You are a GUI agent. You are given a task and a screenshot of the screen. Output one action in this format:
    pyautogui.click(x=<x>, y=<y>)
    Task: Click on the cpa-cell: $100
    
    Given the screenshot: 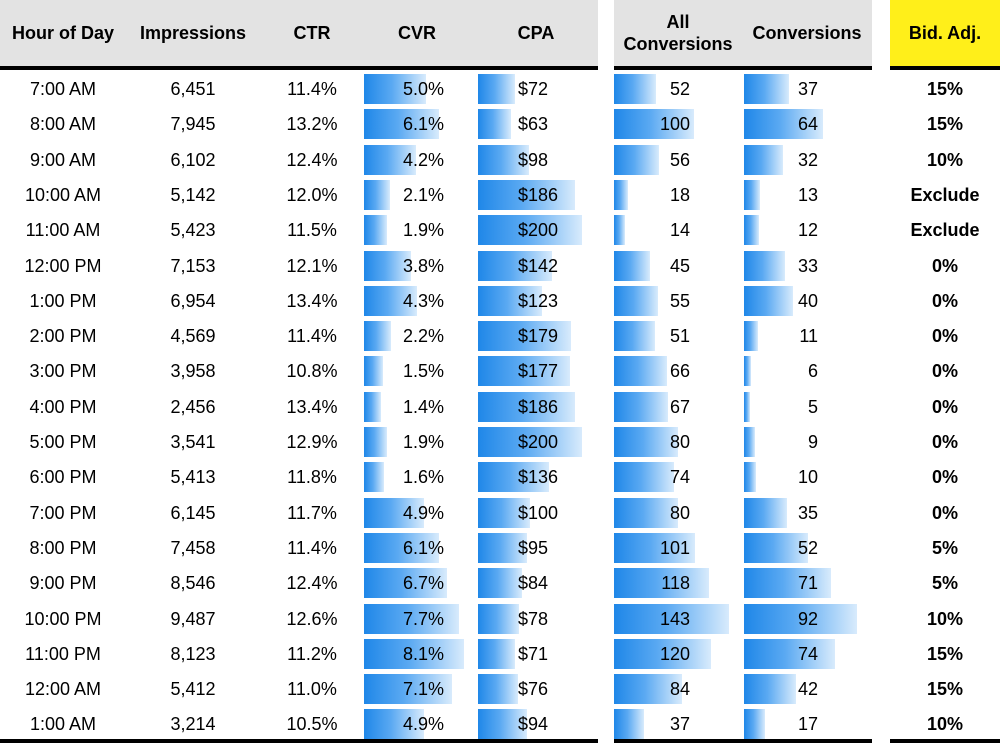 What is the action you would take?
    pyautogui.click(x=538, y=512)
    